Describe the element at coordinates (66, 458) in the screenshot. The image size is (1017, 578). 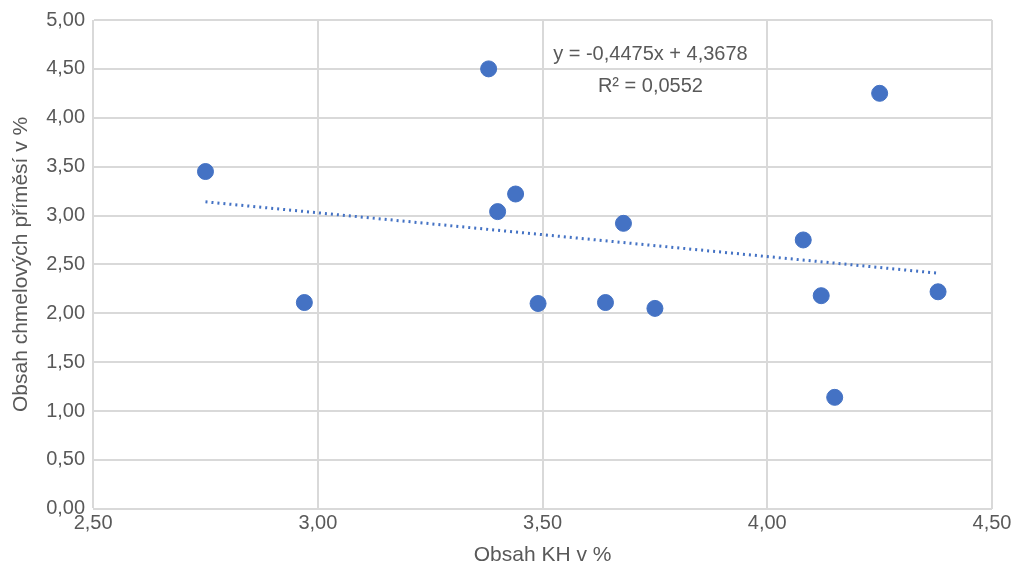
I see `y-tick-label: 0,50` at that location.